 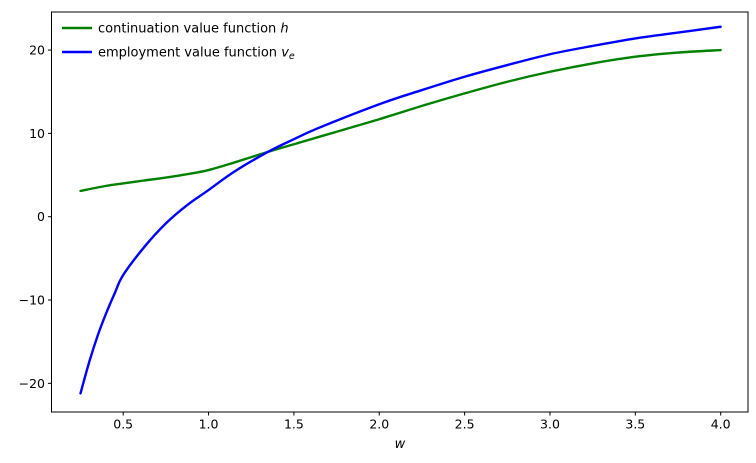 What do you see at coordinates (721, 424) in the screenshot?
I see `x-tick-label: 4.0` at bounding box center [721, 424].